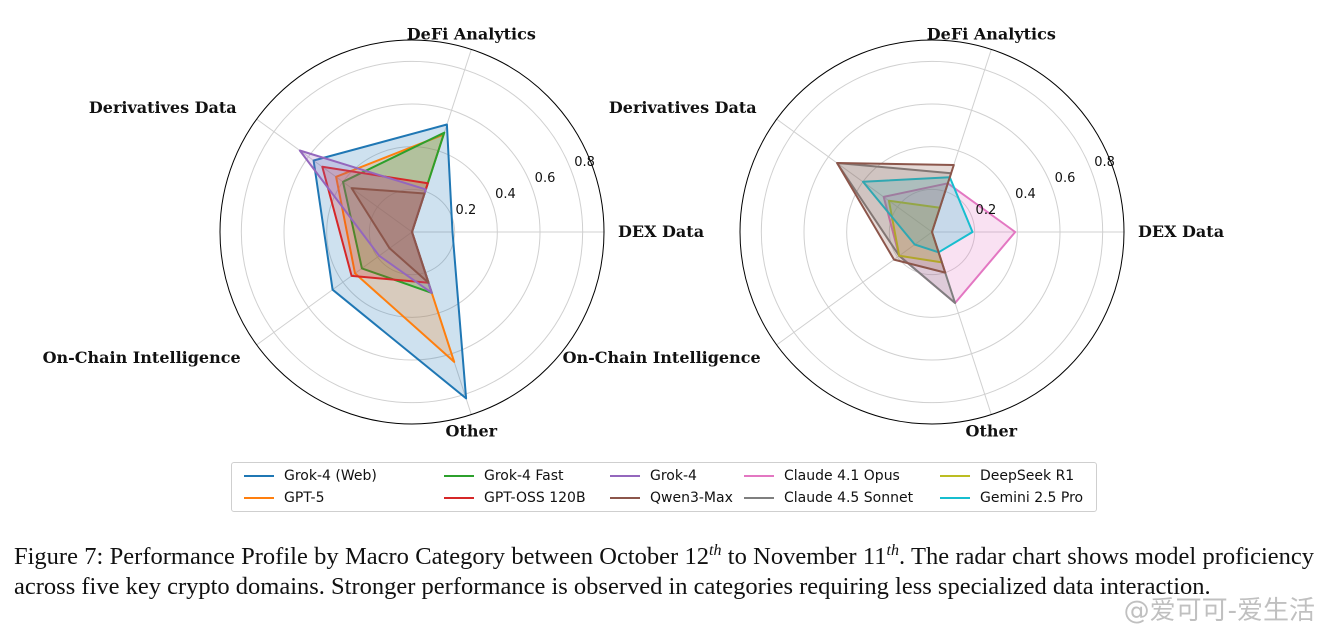  What do you see at coordinates (1219, 611) in the screenshot?
I see `watermark: @爱可可-爱生活` at bounding box center [1219, 611].